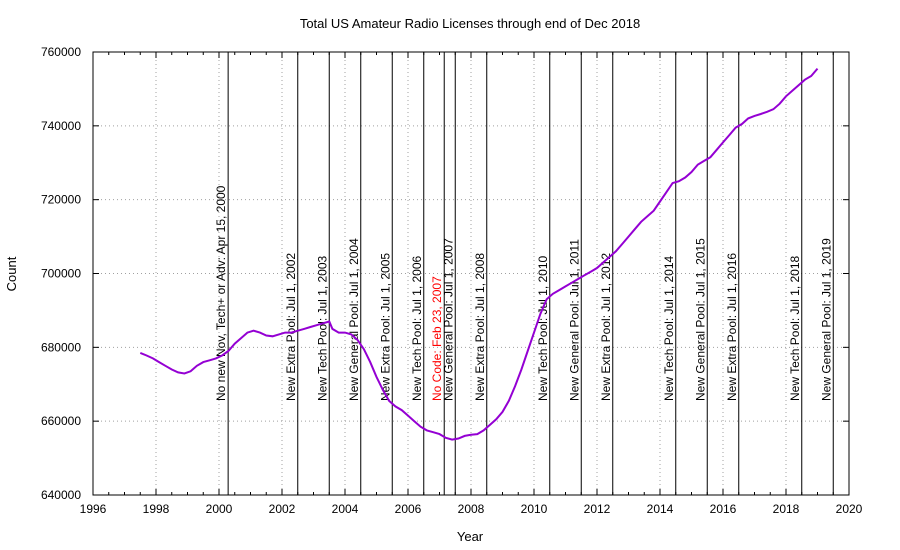 The width and height of the screenshot is (900, 550). I want to click on annotation-label: New Tech Pool: Jul 1, 2006, so click(417, 328).